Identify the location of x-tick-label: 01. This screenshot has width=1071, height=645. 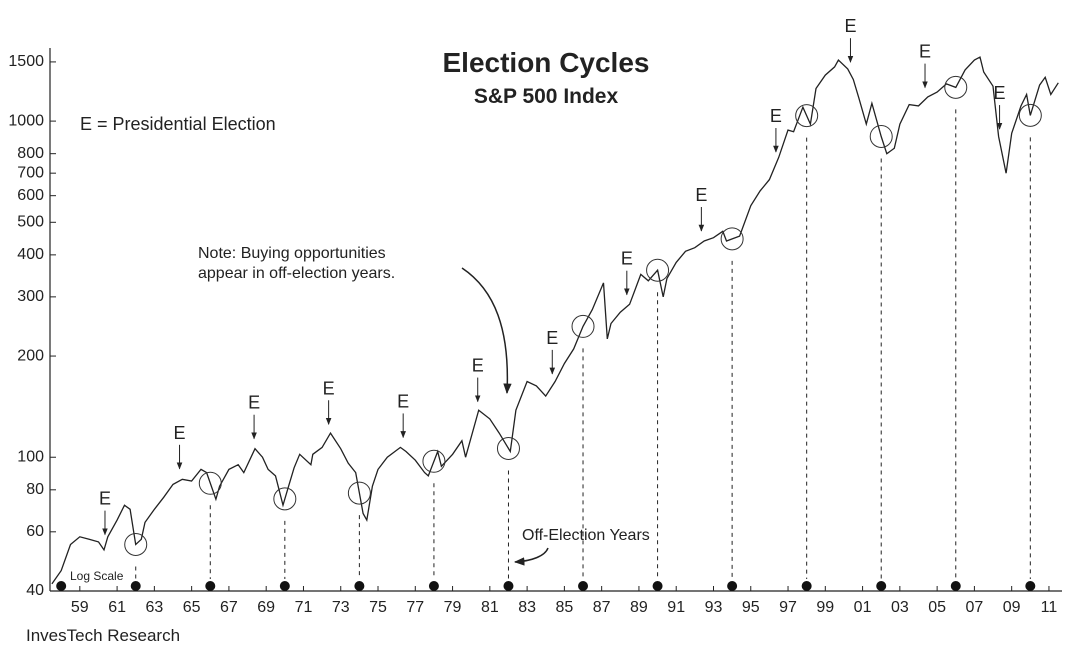
(863, 607).